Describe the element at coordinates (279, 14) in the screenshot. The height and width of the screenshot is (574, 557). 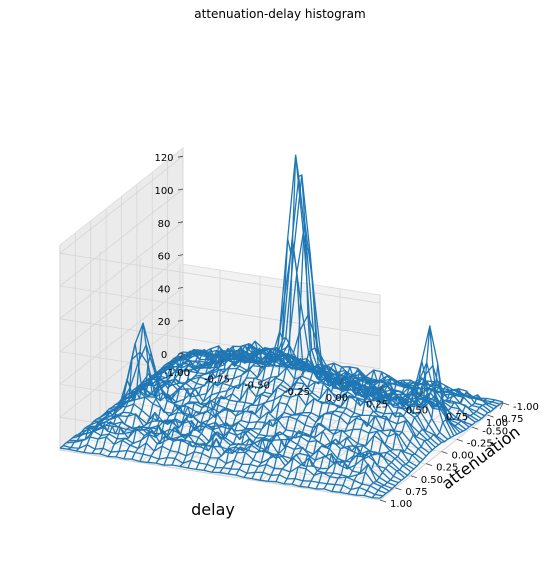
I see `chart-title: attenuation-delay histogram` at that location.